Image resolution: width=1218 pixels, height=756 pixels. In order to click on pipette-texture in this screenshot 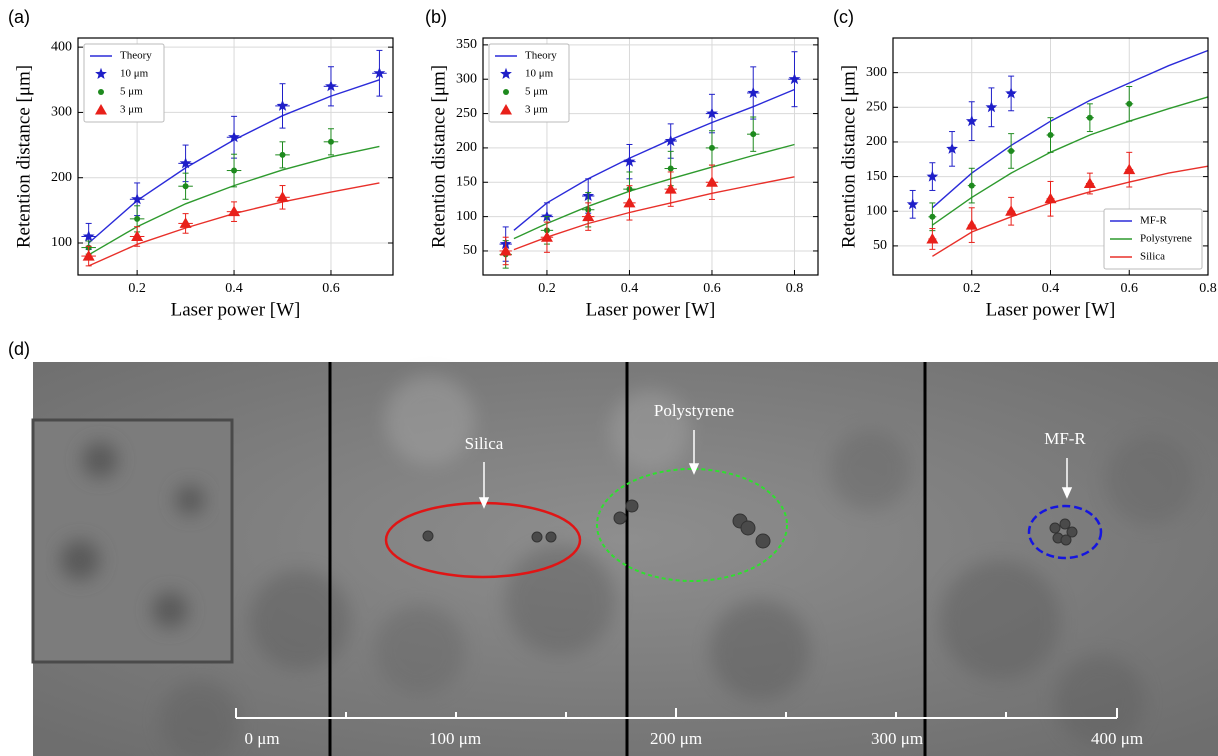, I will do `click(132, 535)`.